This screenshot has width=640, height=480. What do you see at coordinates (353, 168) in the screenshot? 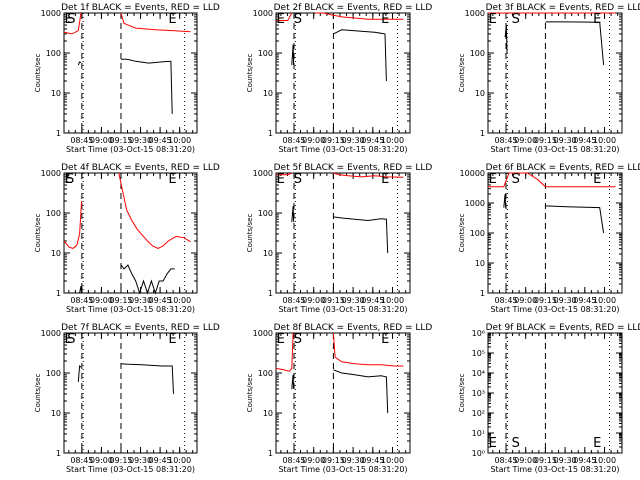
I see `plot-title: Det 5f BLACK = Events, RED = LLD` at bounding box center [353, 168].